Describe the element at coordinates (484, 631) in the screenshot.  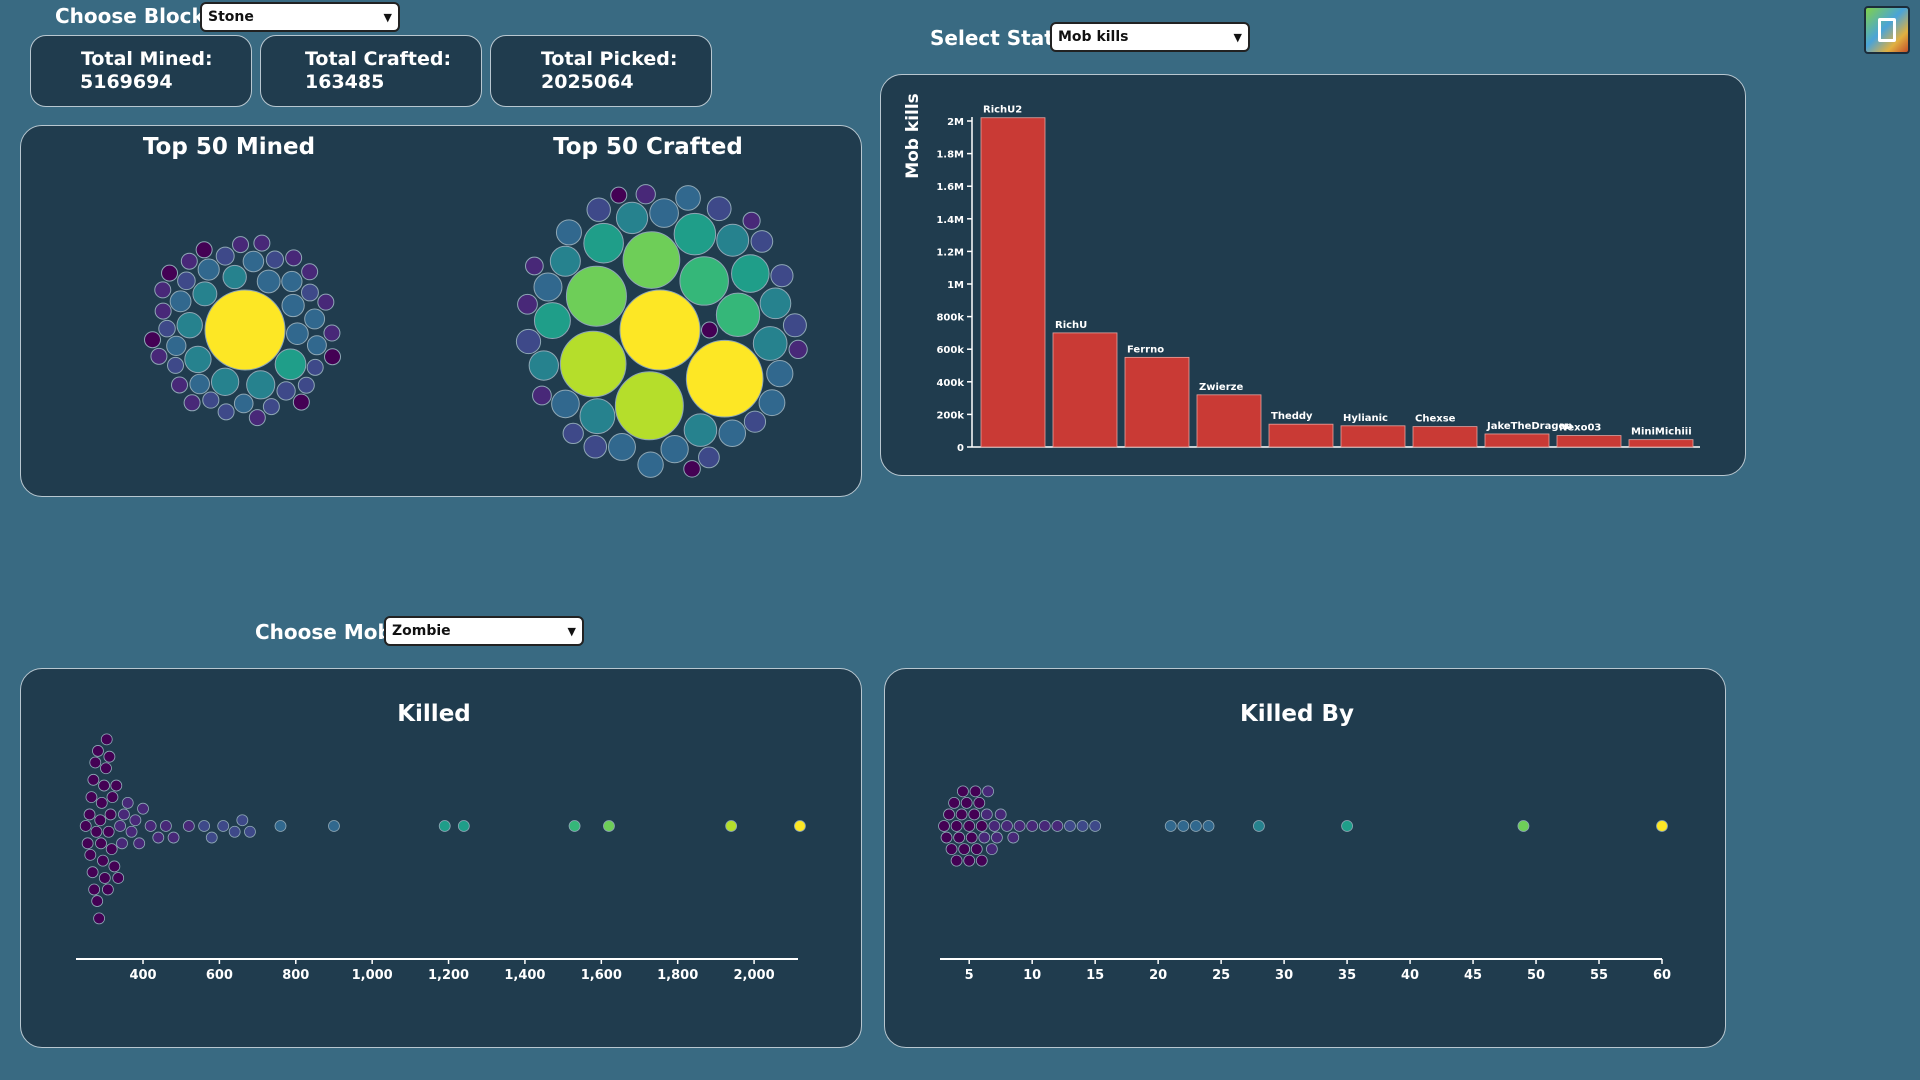
I see `mob-select: Zombie ▼` at that location.